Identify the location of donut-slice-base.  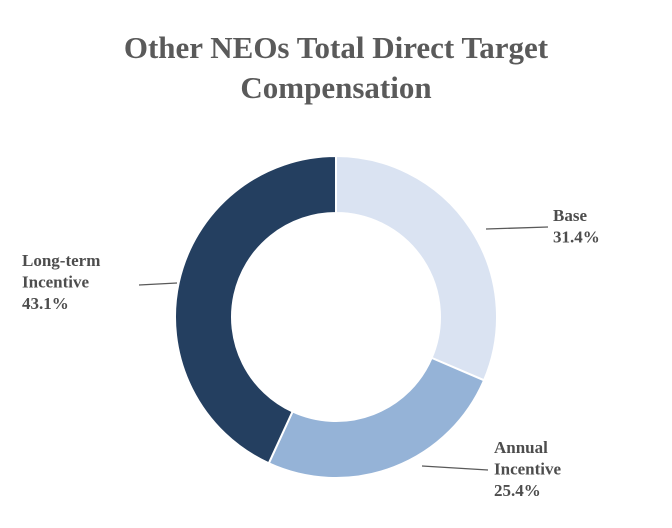
(416, 268).